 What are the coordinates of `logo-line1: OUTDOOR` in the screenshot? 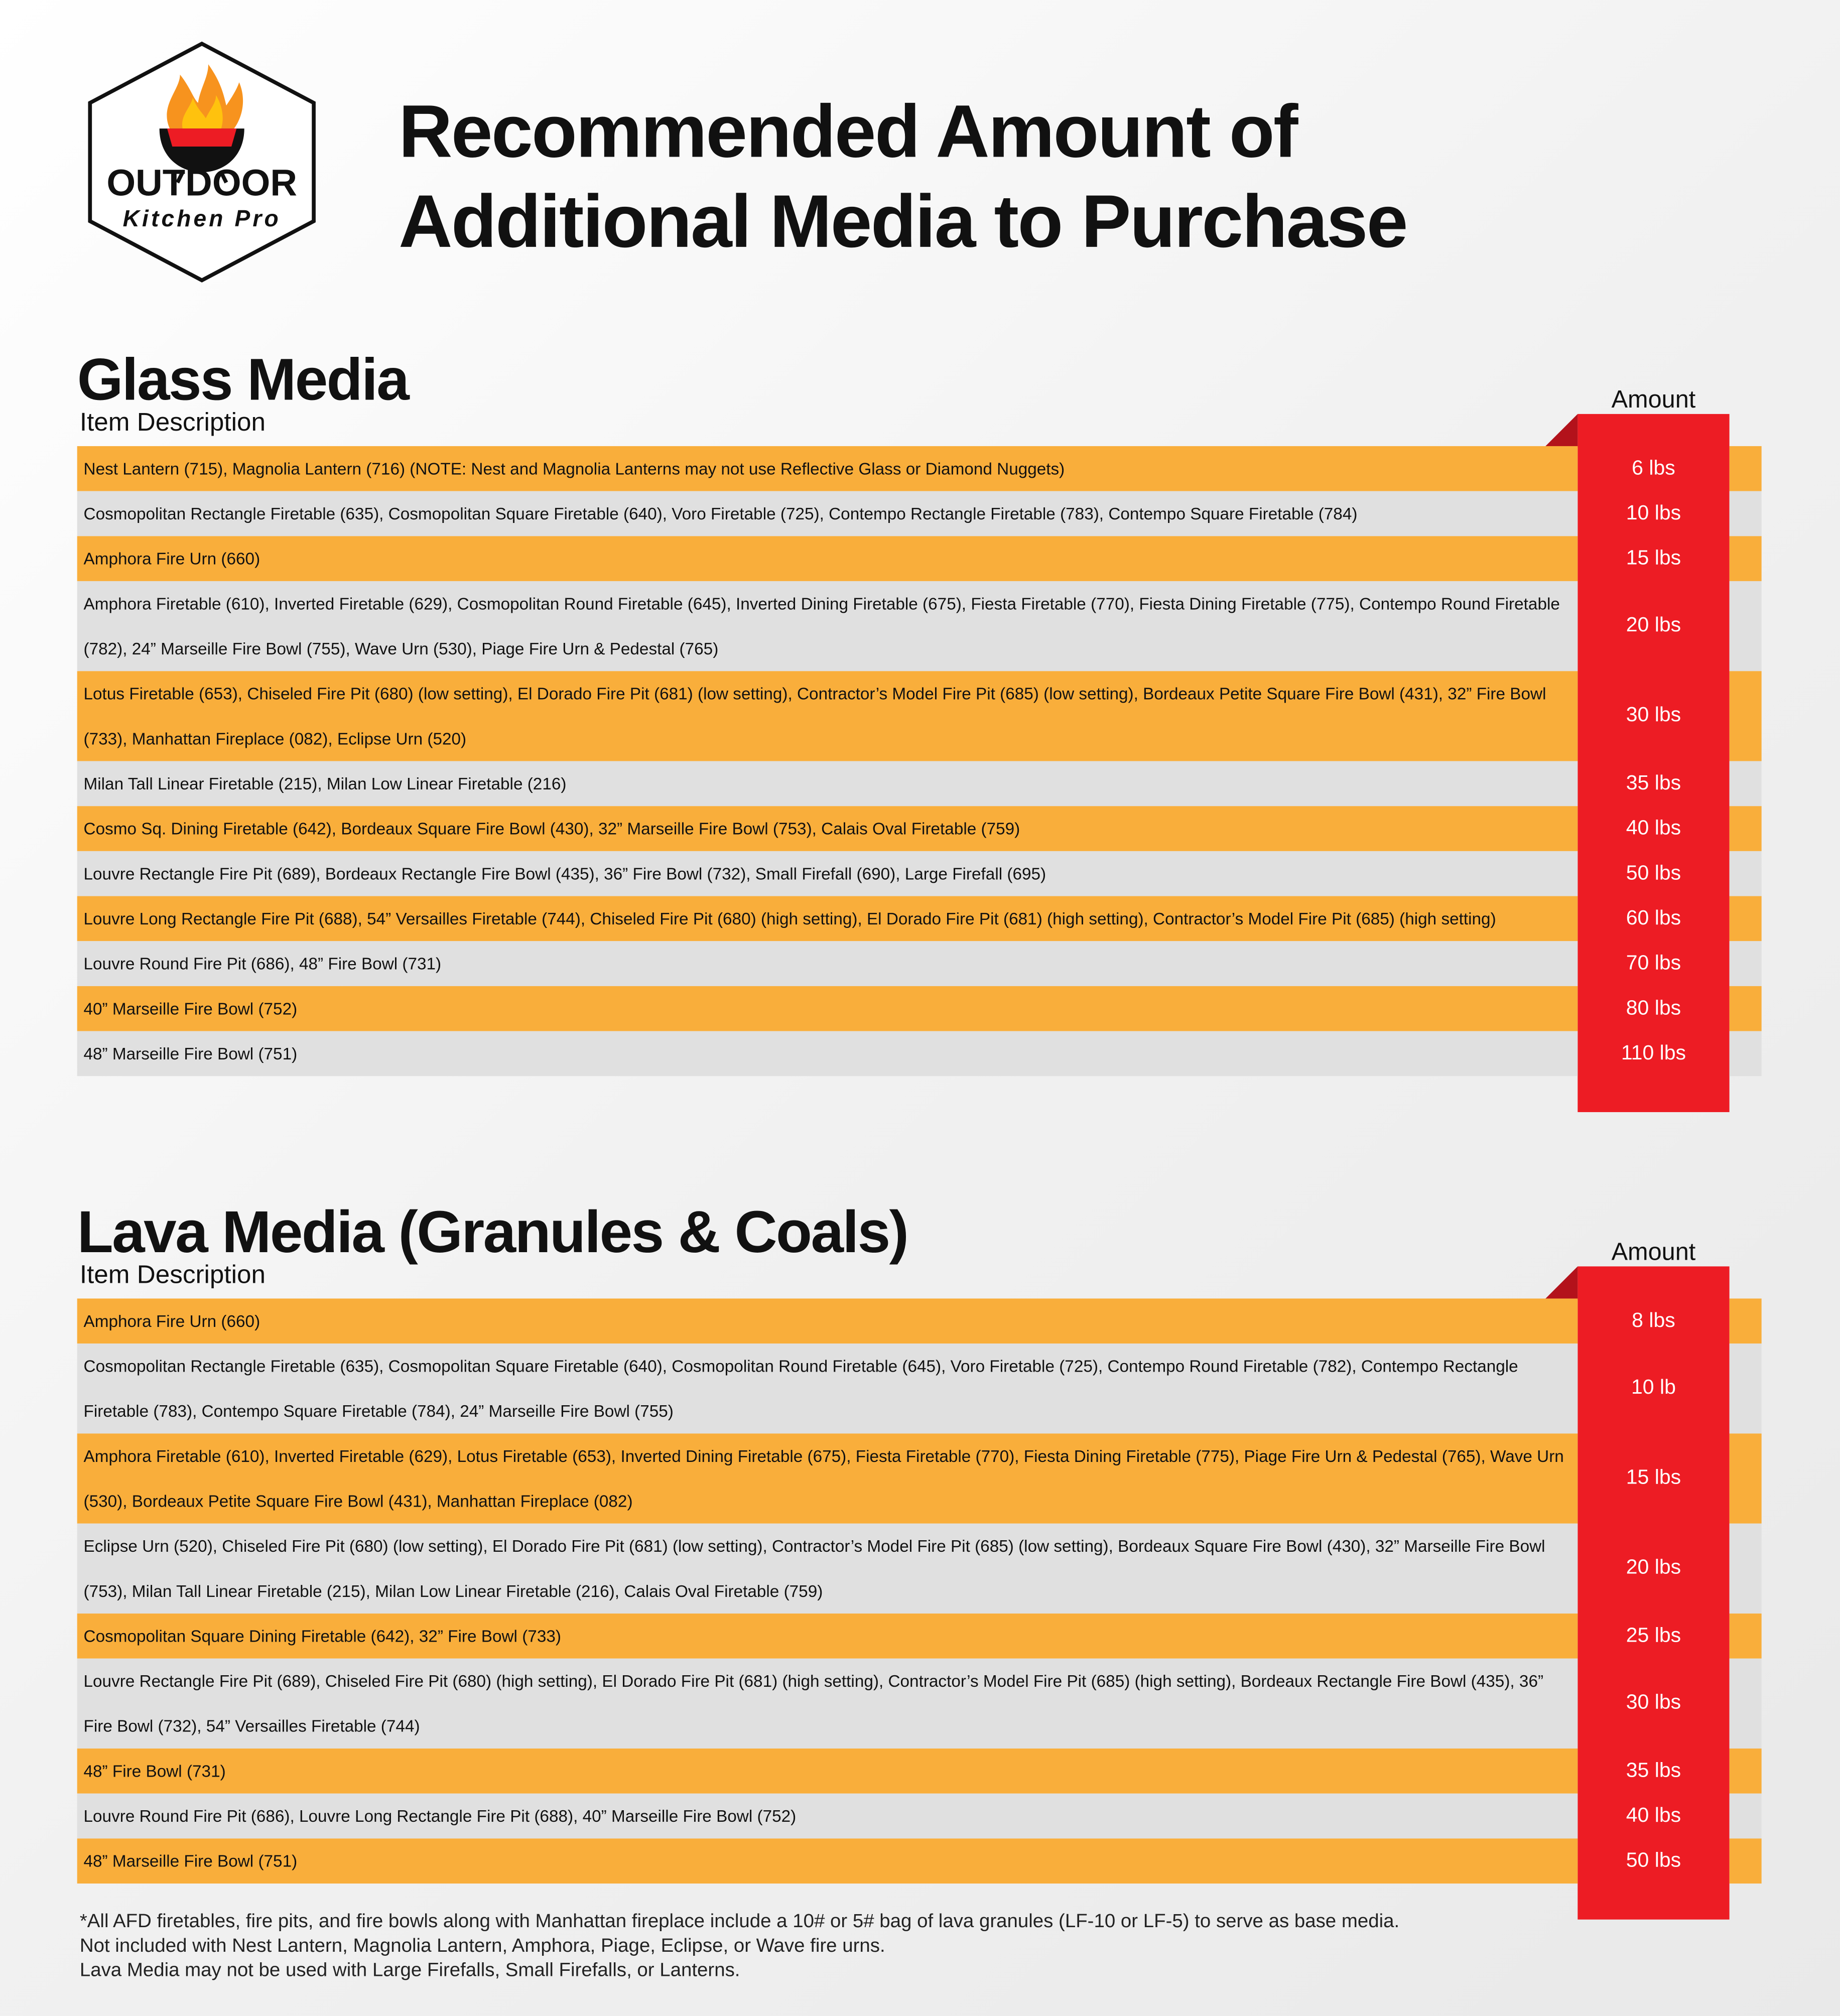 It's located at (201, 182).